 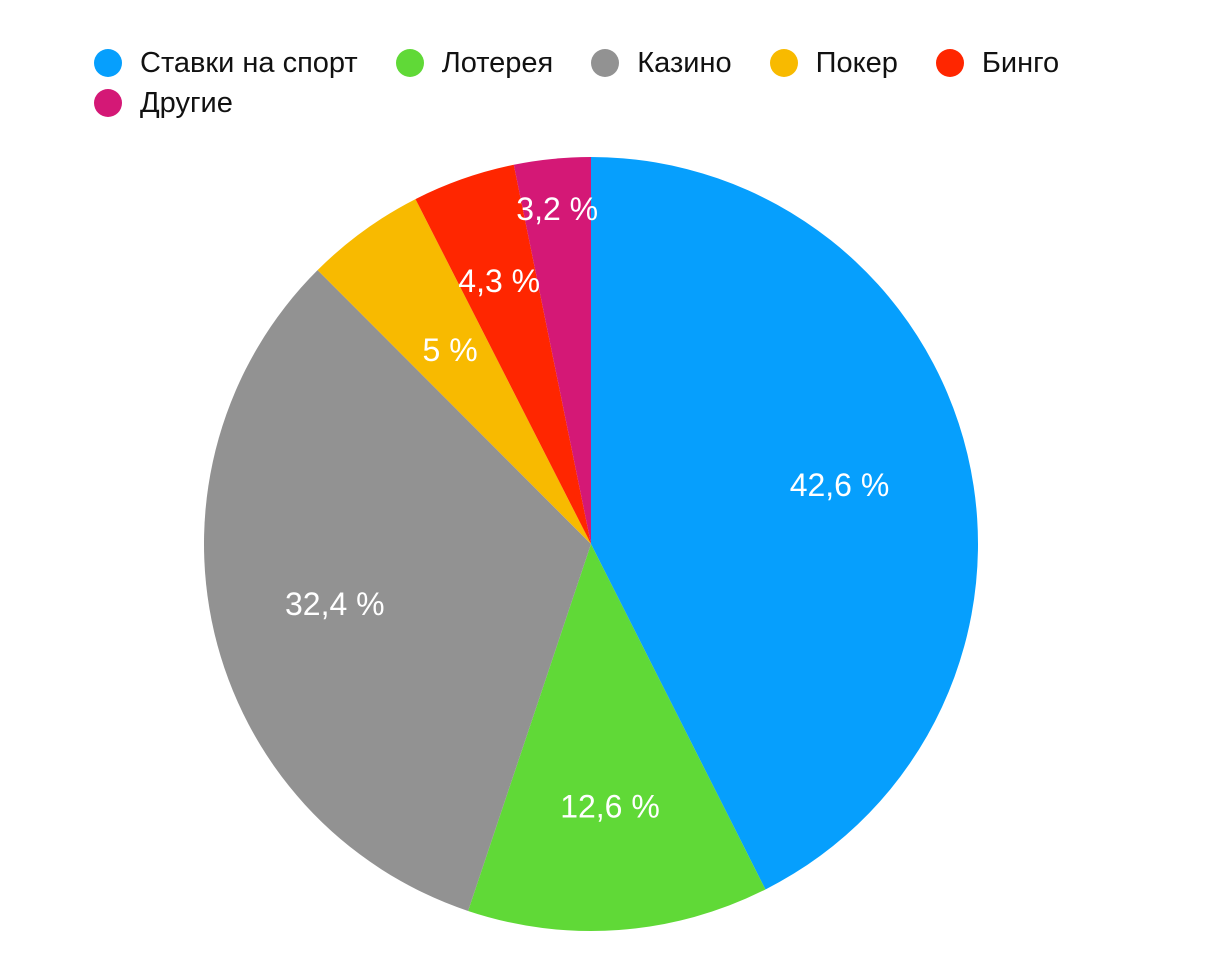 What do you see at coordinates (186, 102) in the screenshot?
I see `legend-label: Другие` at bounding box center [186, 102].